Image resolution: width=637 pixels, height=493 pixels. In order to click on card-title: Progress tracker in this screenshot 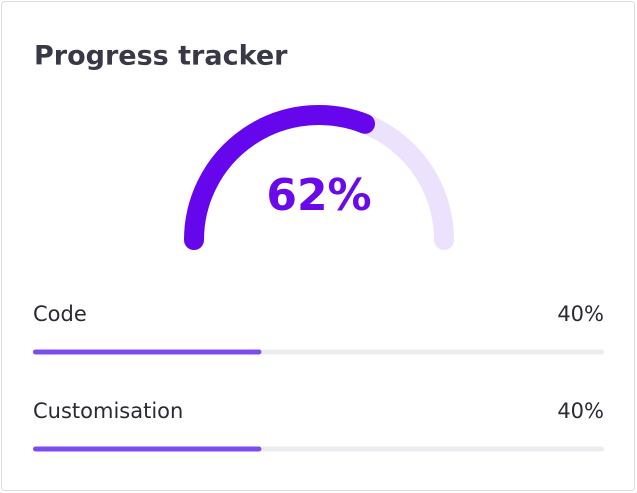, I will do `click(161, 56)`.